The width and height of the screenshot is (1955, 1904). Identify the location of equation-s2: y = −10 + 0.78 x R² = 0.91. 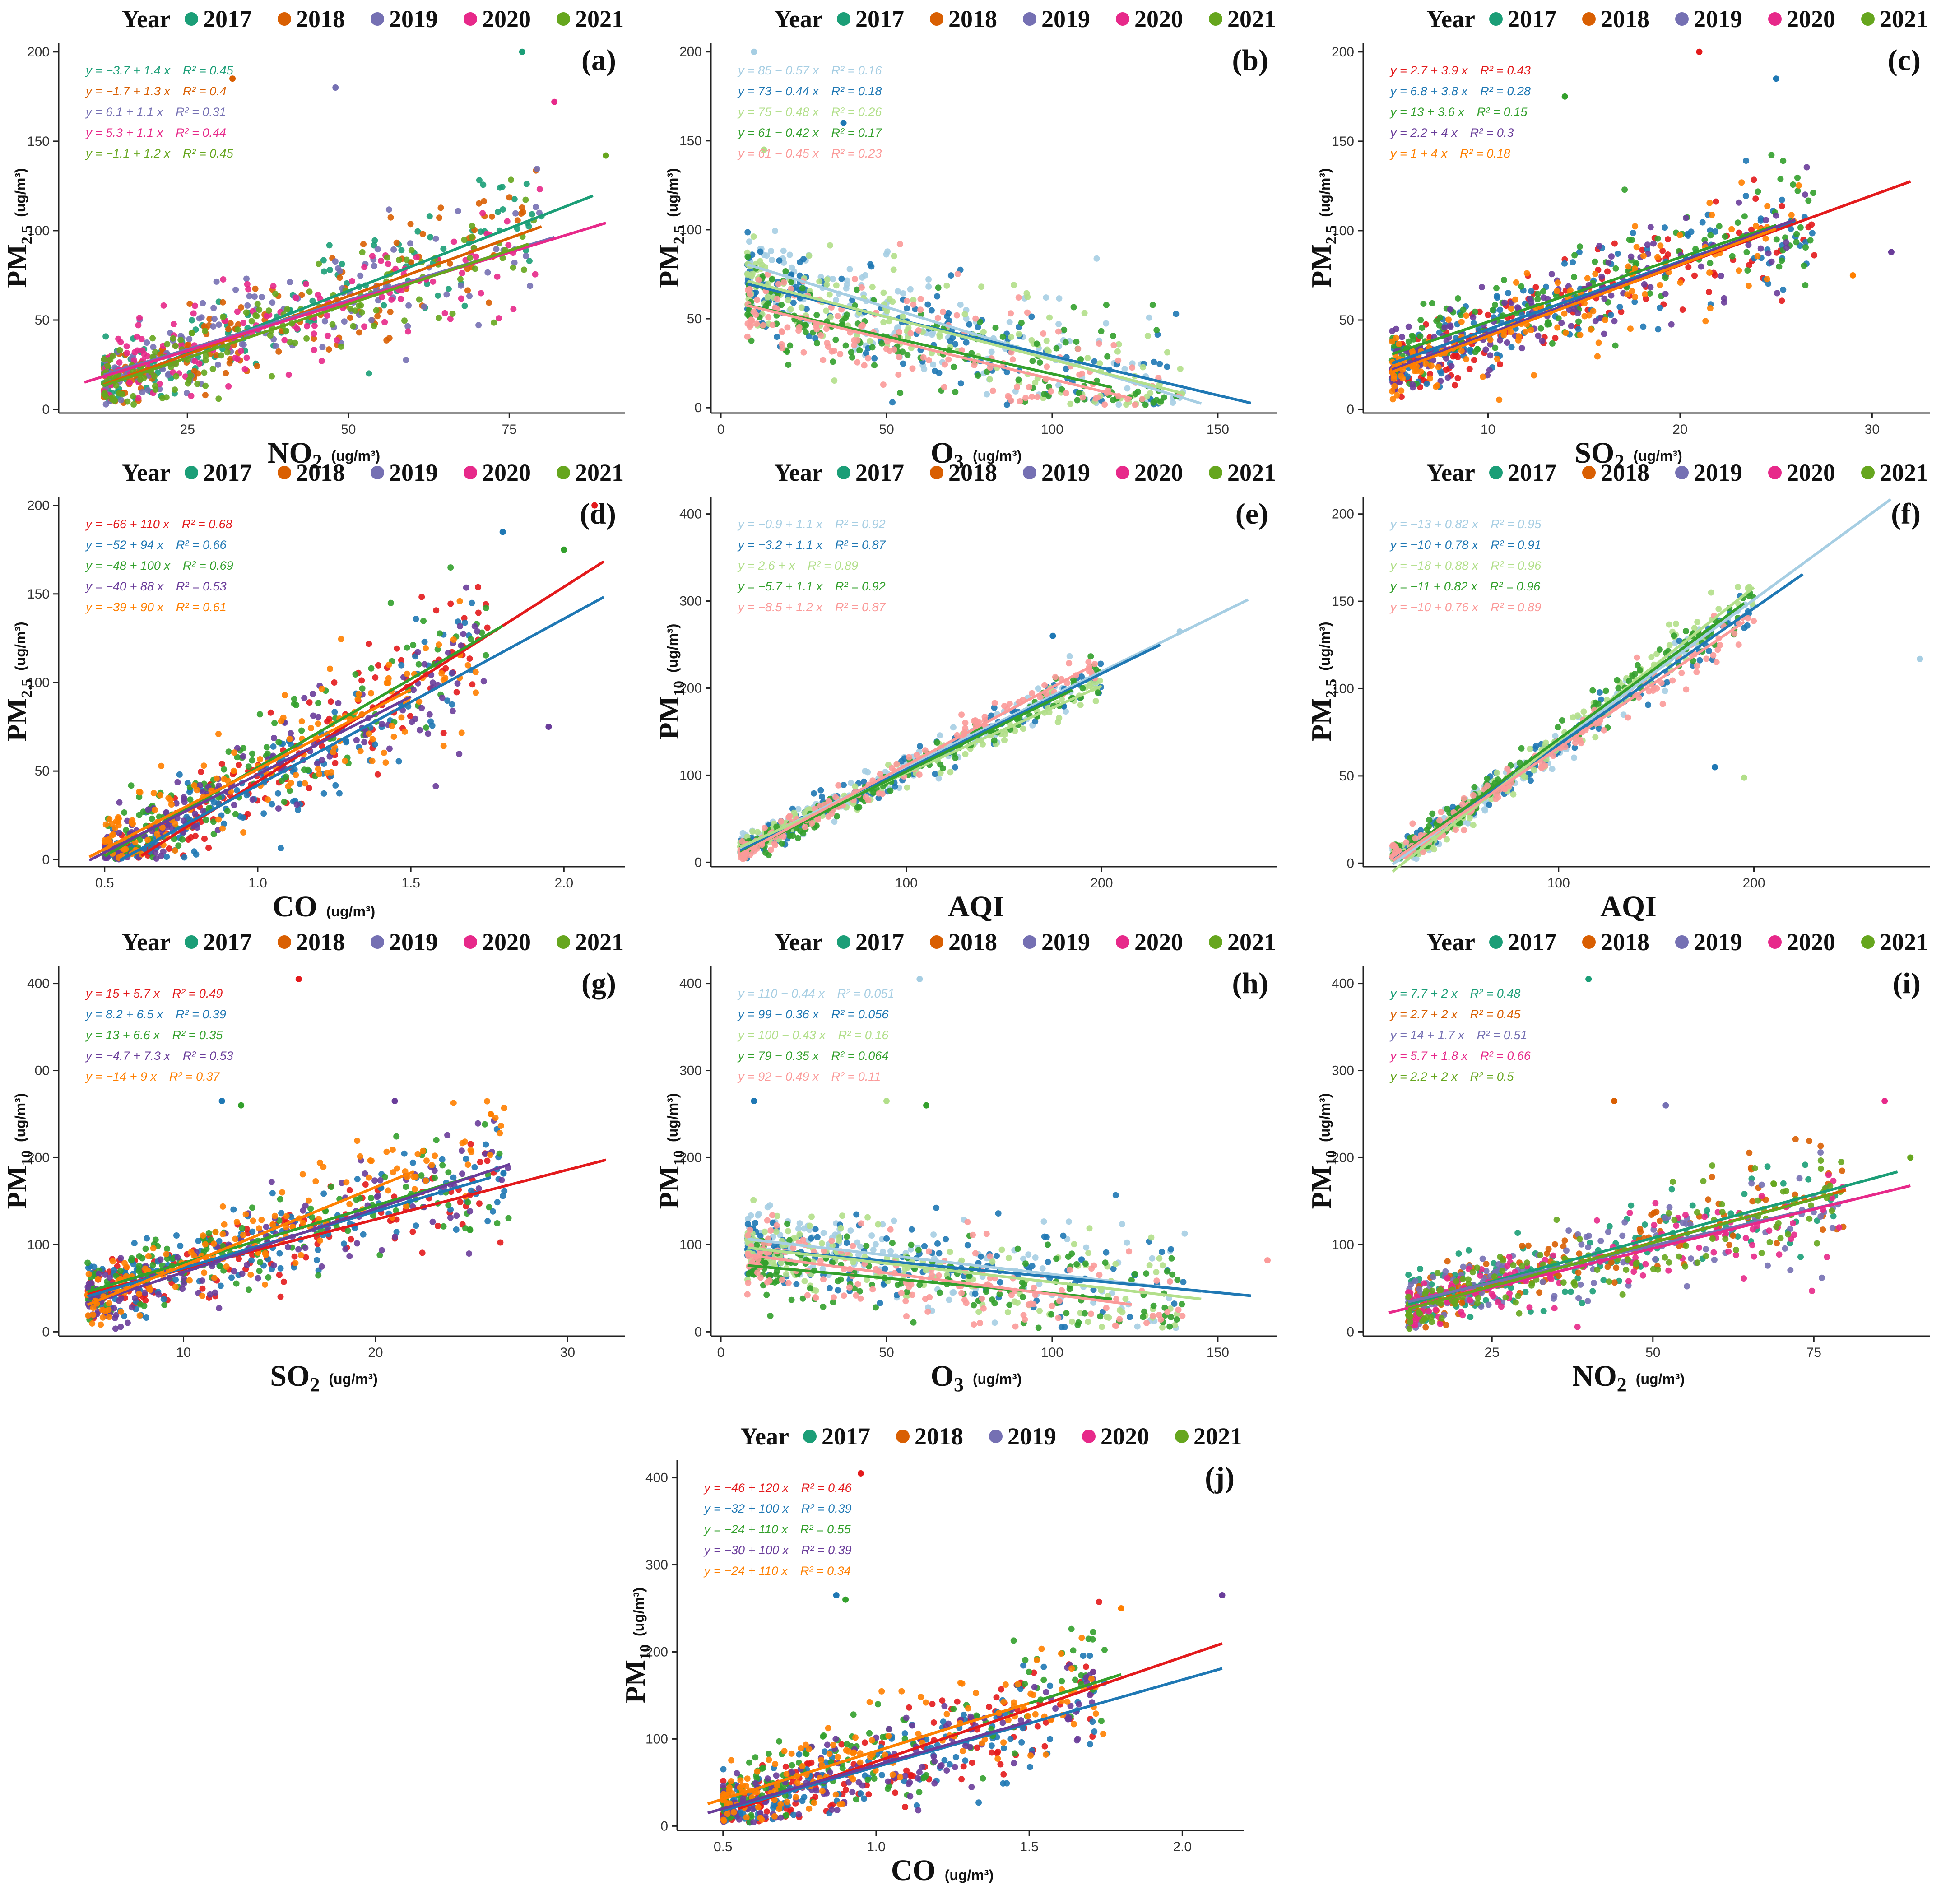
(1465, 545).